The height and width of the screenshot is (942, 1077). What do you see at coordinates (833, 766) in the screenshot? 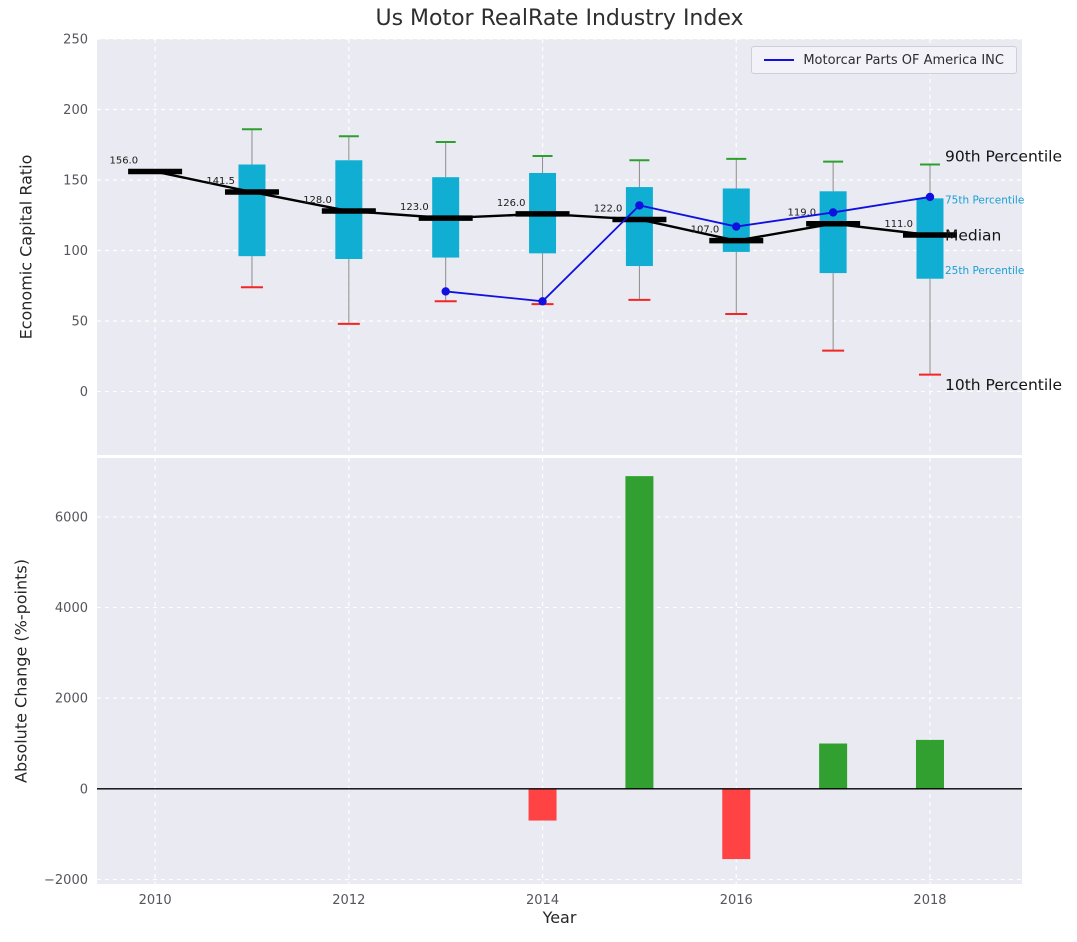
I see `bar-2017` at bounding box center [833, 766].